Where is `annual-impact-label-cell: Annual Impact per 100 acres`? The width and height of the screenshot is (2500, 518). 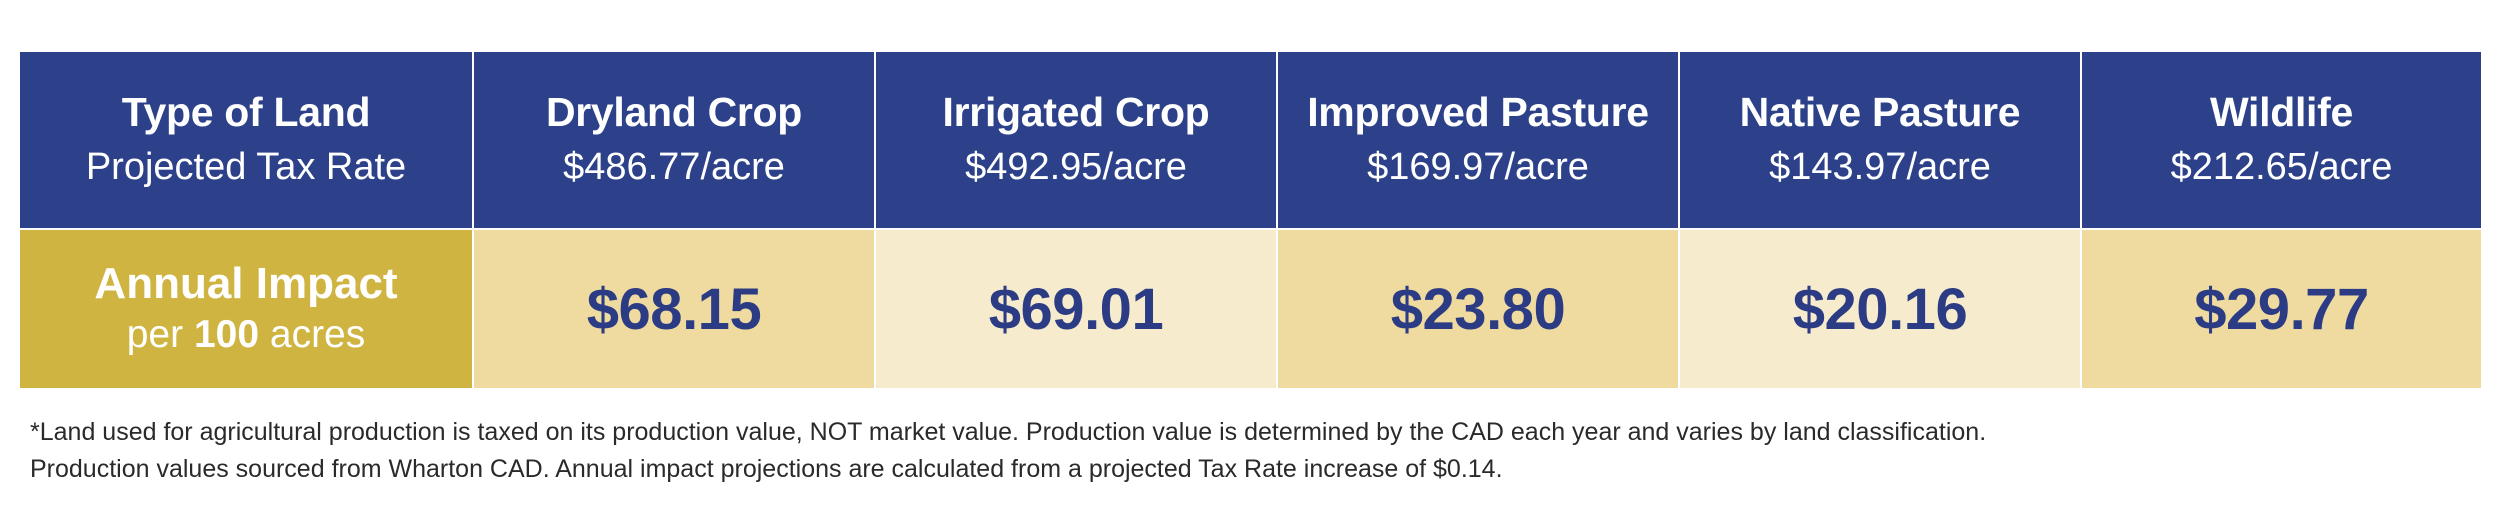
annual-impact-label-cell: Annual Impact per 100 acres is located at coordinates (246, 309).